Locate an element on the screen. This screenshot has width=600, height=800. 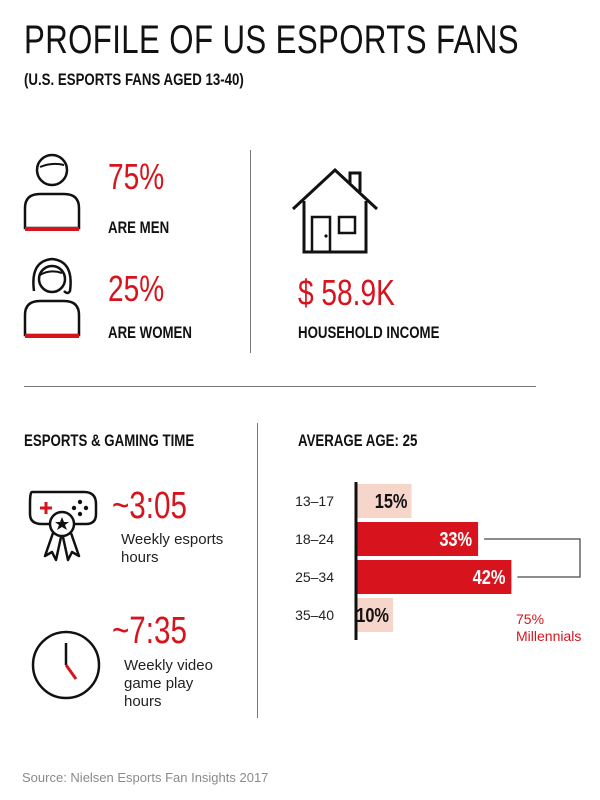
age-value-label: 10% is located at coordinates (372, 614).